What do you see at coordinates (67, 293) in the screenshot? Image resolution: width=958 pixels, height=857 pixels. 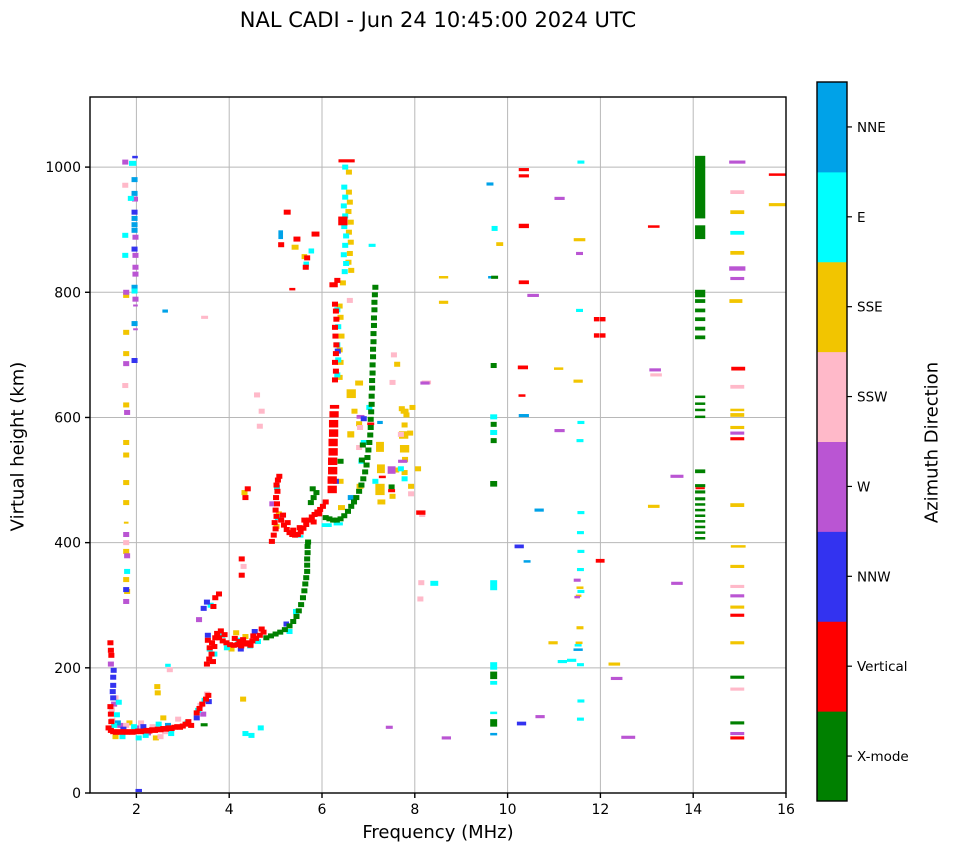 I see `y-tick-label: 800` at bounding box center [67, 293].